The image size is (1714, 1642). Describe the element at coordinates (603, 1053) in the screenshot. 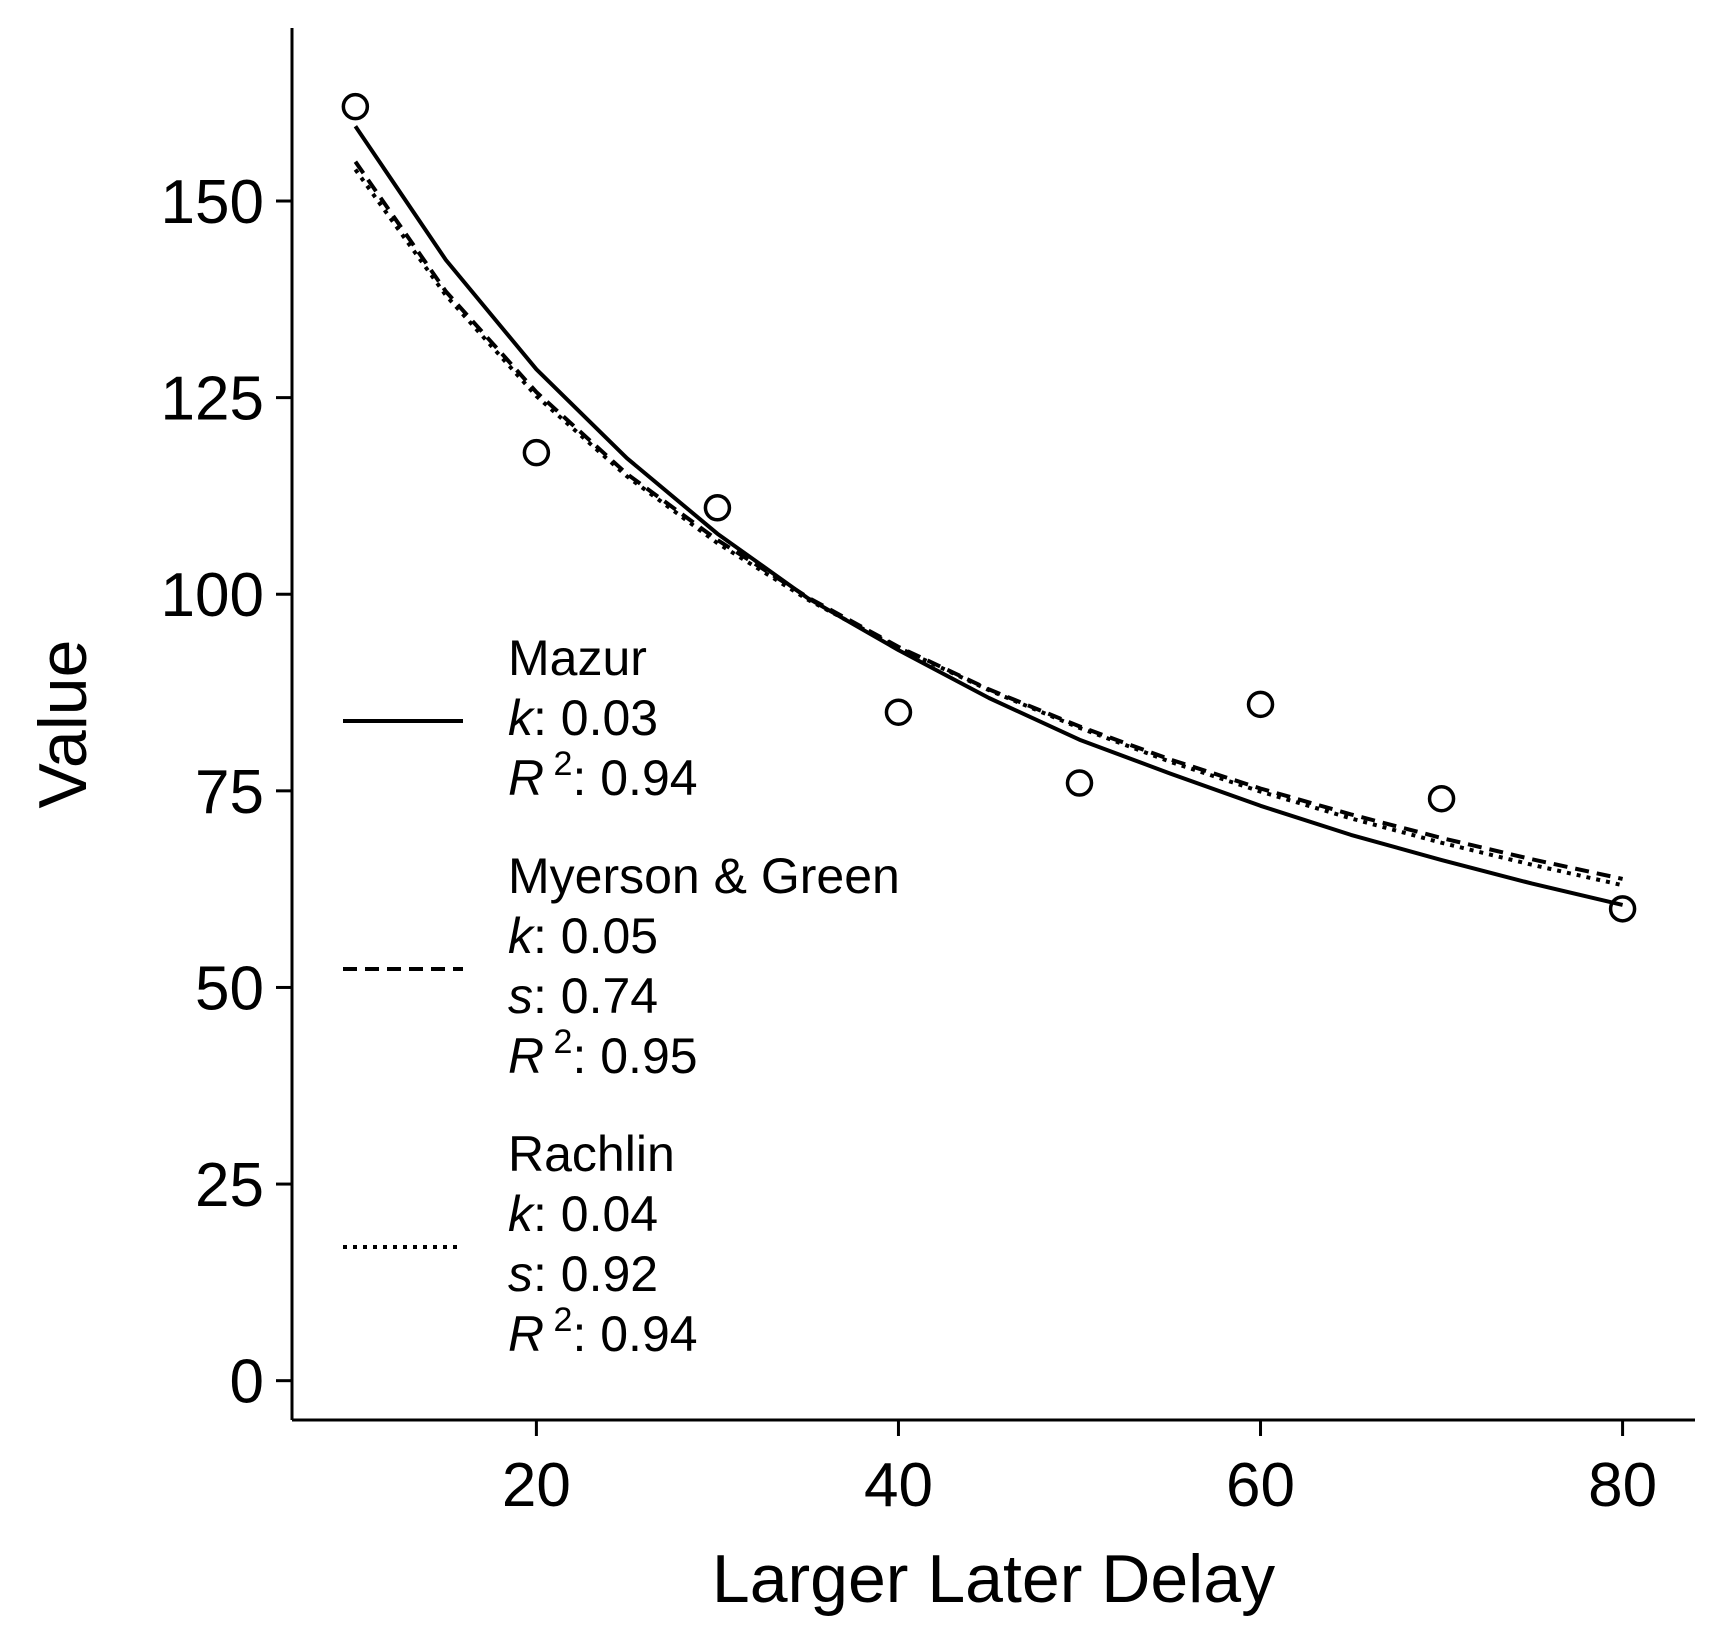

I see `legend-param: R 2: 0.95` at that location.